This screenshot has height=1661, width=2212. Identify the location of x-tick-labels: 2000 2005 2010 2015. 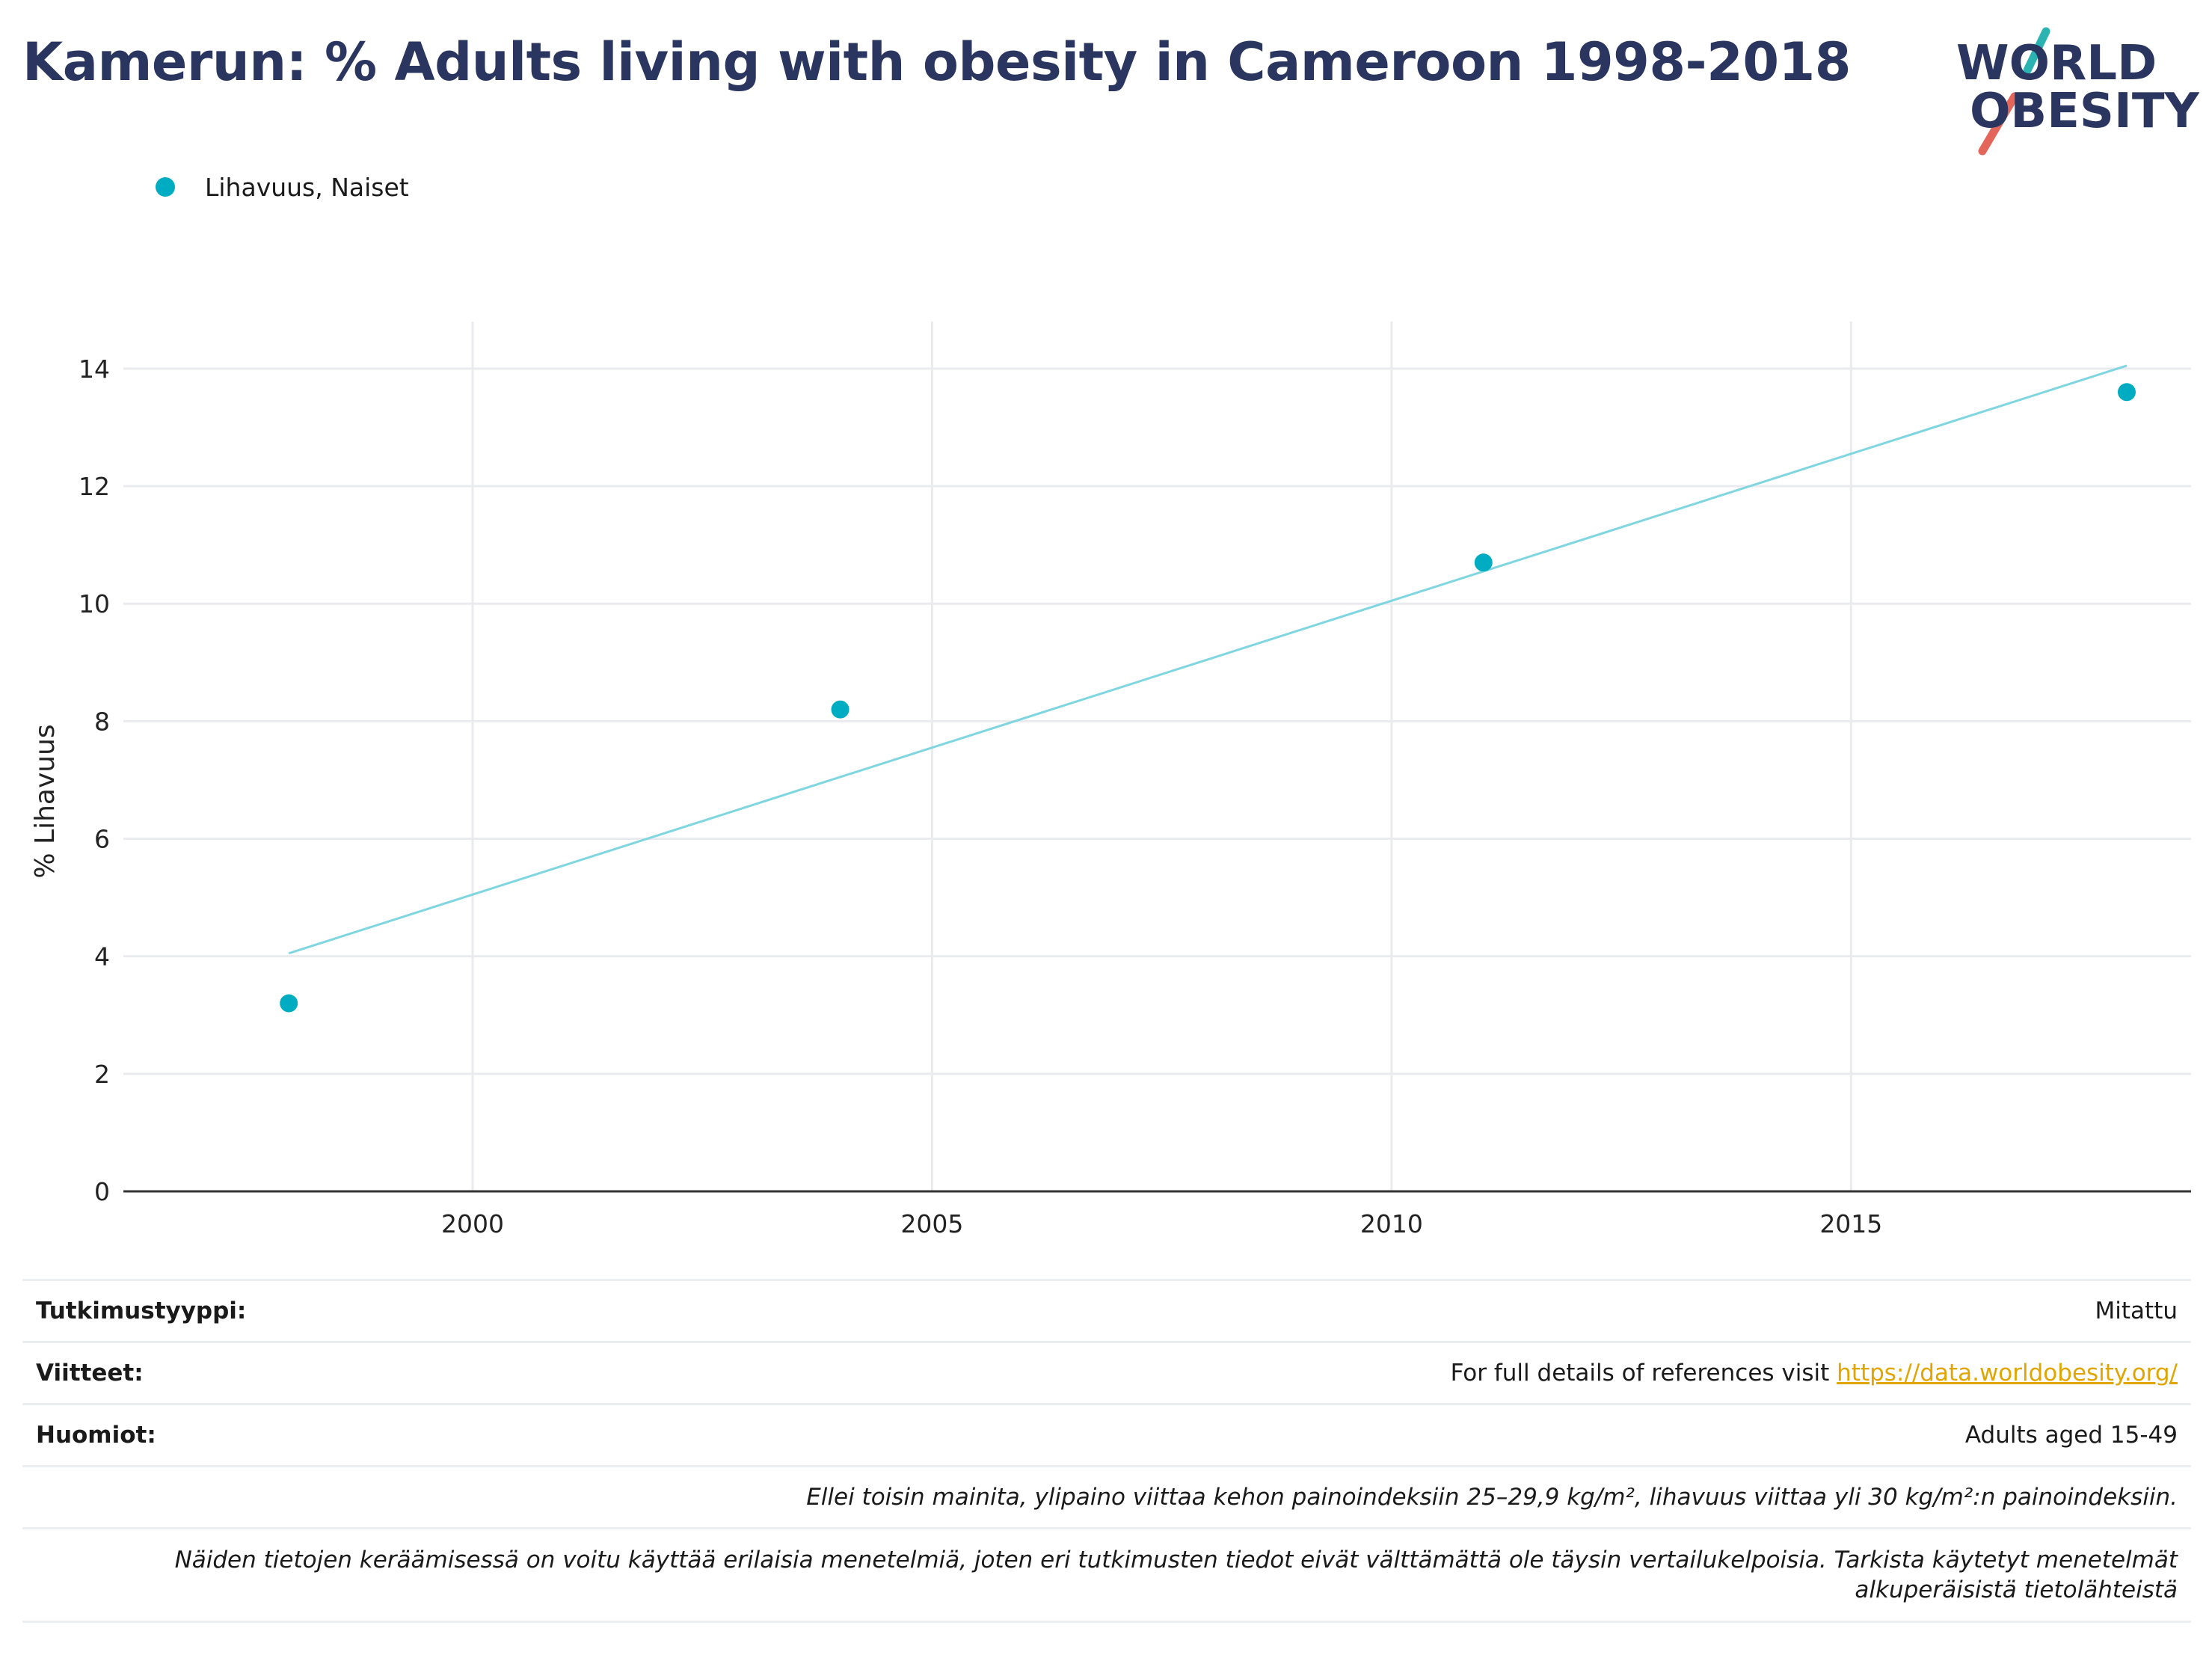
(1161, 1223).